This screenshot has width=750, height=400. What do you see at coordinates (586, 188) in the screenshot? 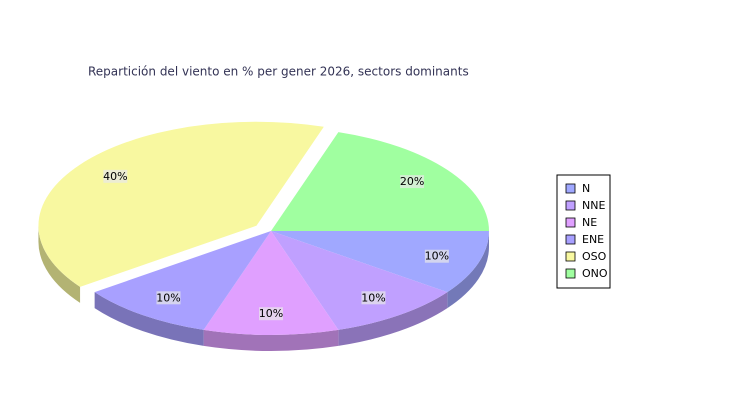
I see `legend-label: N` at bounding box center [586, 188].